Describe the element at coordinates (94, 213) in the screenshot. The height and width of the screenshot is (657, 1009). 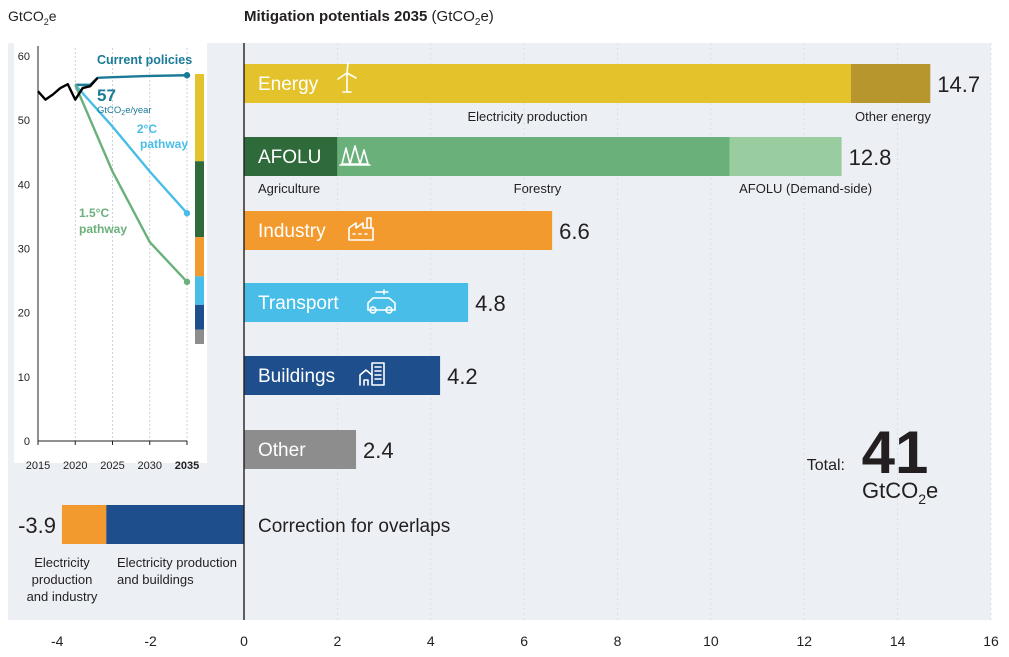
I see `pathway-15c-label: 1.5°C` at that location.